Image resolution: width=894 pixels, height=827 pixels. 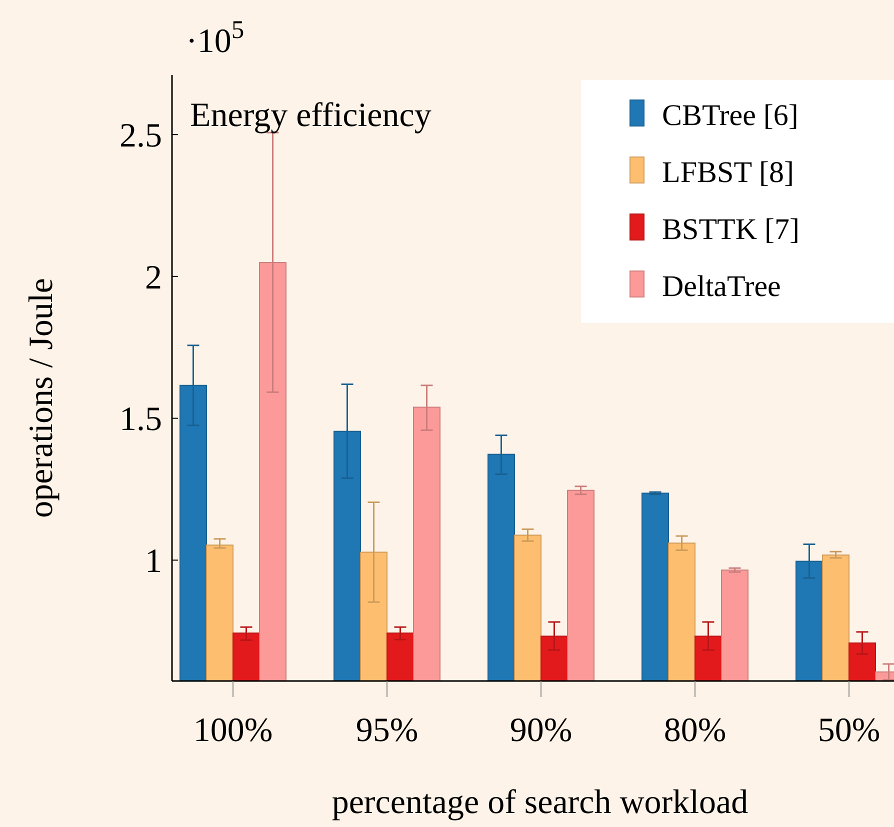 What do you see at coordinates (728, 172) in the screenshot?
I see `legend-label: LFBST [8]` at bounding box center [728, 172].